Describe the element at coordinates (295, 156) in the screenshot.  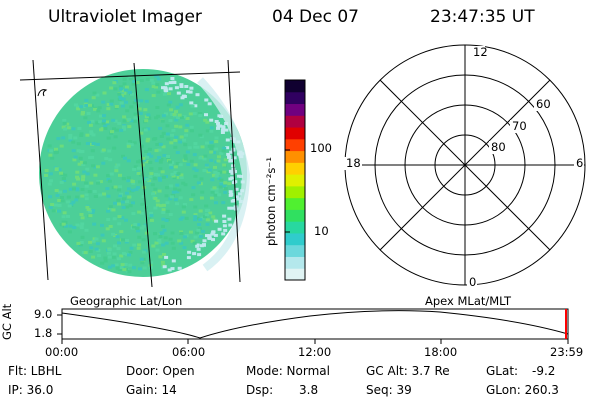
I see `color-bar-band` at that location.